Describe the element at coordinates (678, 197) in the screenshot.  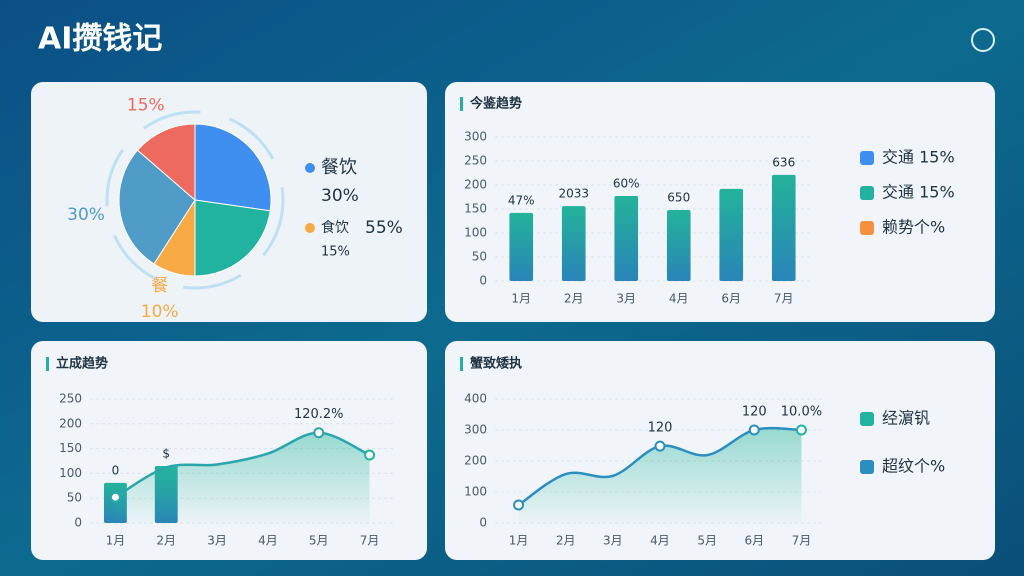
I see `data-label: 650` at that location.